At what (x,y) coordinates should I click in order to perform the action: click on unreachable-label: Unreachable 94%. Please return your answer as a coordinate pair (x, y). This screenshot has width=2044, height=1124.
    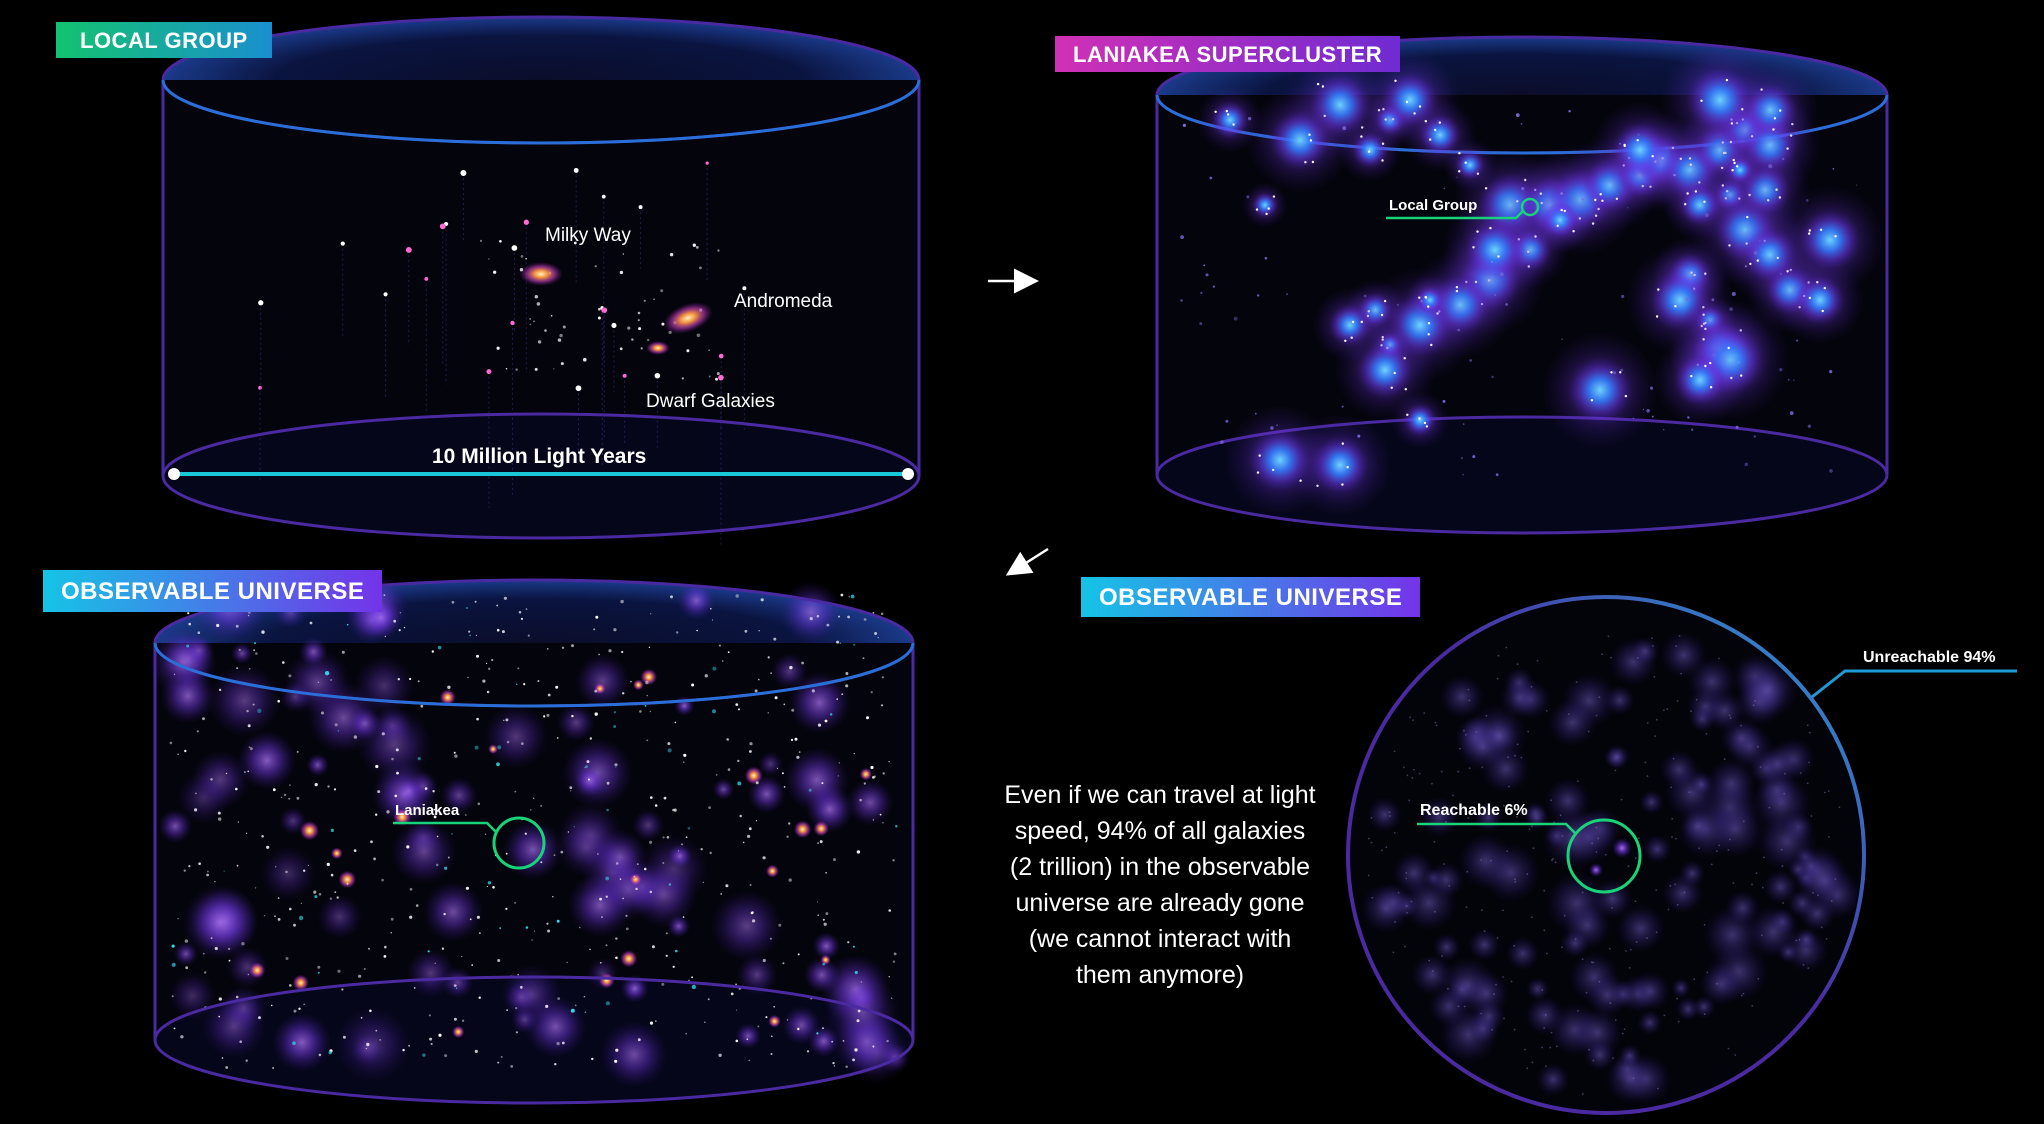
    Looking at the image, I should click on (1929, 657).